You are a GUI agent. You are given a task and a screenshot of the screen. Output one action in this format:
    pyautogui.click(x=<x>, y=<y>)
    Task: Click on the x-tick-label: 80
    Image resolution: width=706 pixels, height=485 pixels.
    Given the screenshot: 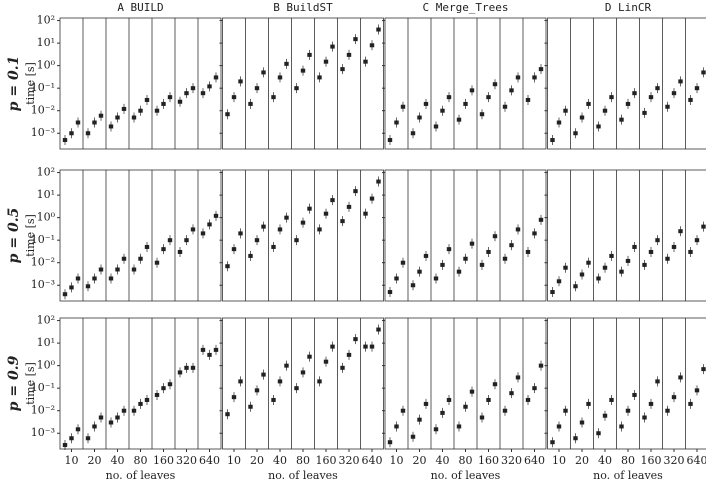 What is the action you would take?
    pyautogui.click(x=466, y=460)
    